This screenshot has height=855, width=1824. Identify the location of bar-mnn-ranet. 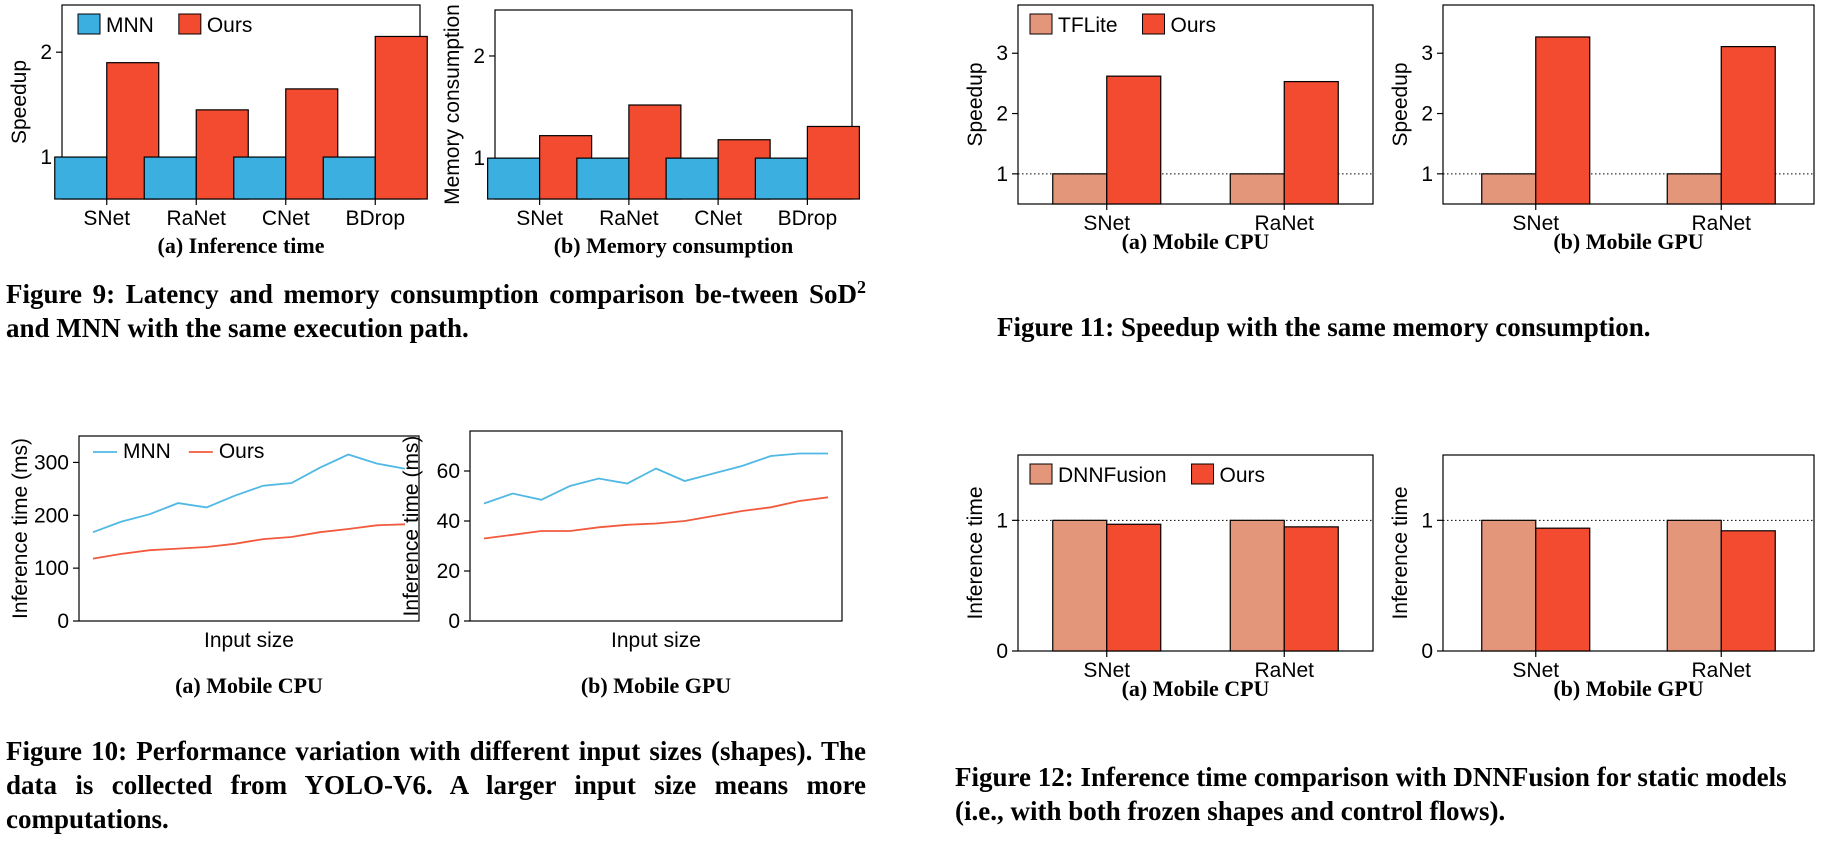
(603, 178).